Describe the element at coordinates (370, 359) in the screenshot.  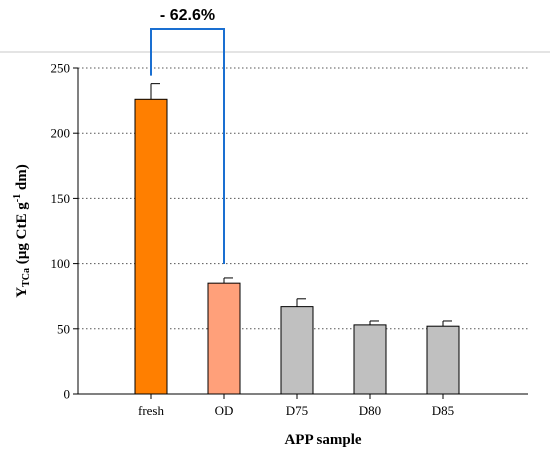
I see `bar-D80` at that location.